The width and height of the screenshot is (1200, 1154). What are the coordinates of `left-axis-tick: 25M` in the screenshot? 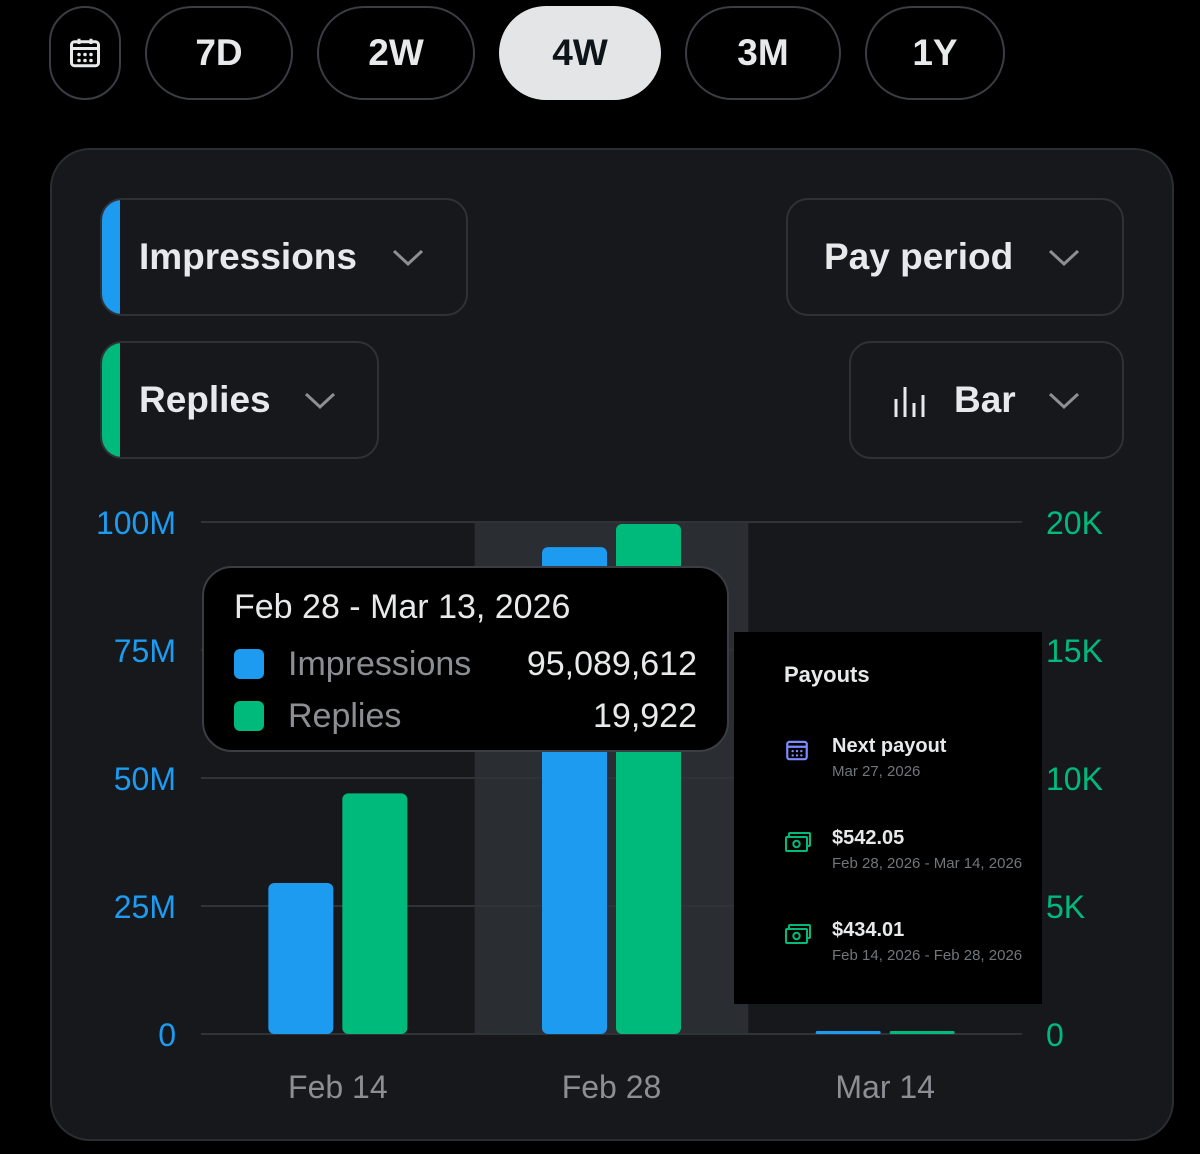 It's located at (145, 907).